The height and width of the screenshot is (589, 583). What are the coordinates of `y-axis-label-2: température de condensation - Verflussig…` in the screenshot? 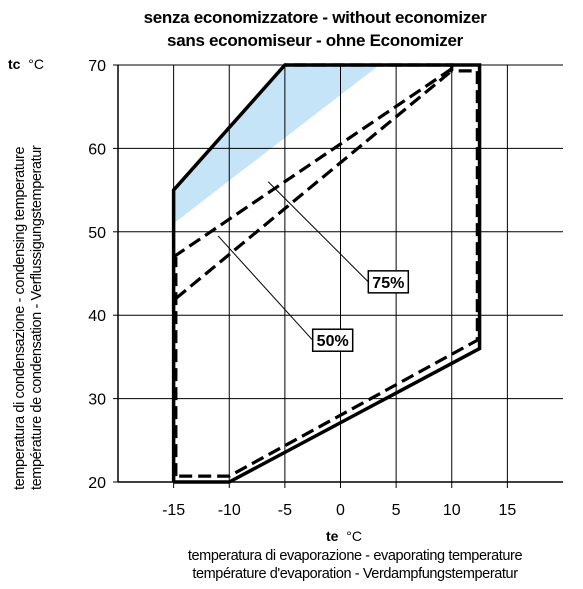 It's located at (37, 317).